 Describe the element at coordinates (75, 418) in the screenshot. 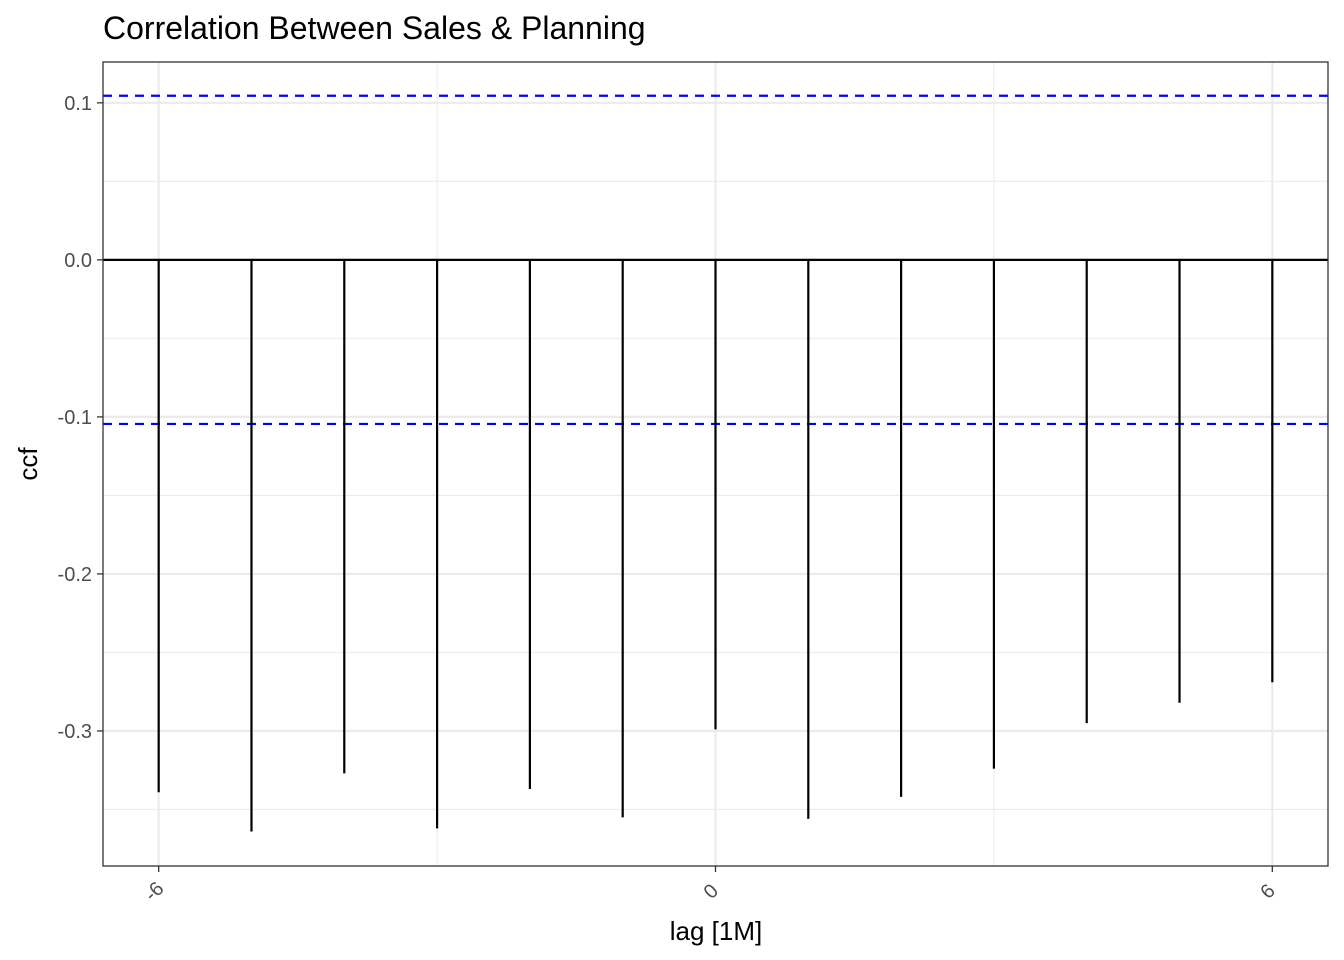

I see `y-tick-label: -0.1` at that location.